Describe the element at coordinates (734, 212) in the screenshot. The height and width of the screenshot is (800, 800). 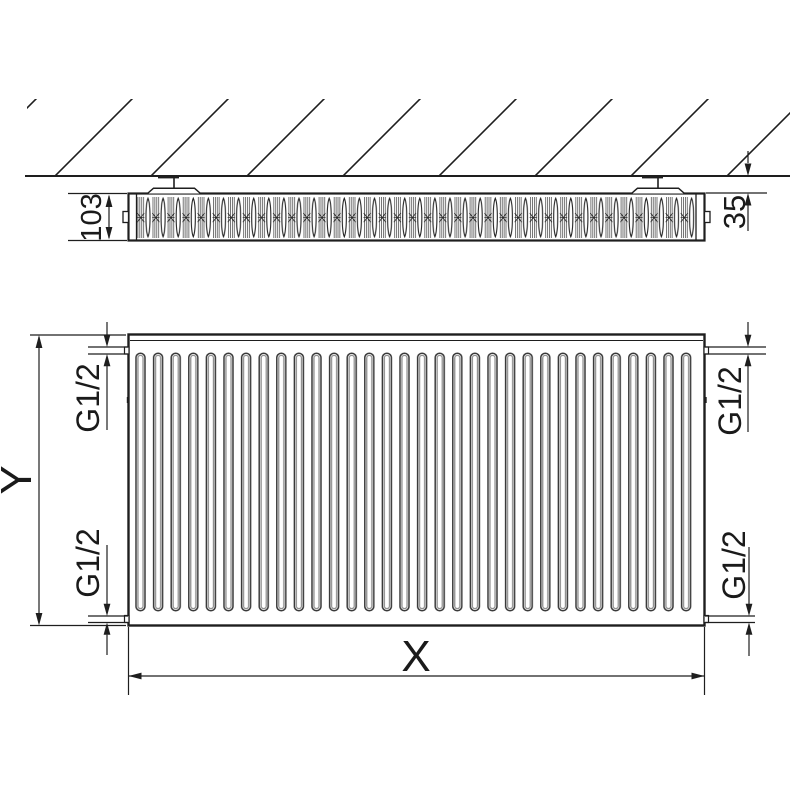
I see `wall-distance-dimension-label: 35` at that location.